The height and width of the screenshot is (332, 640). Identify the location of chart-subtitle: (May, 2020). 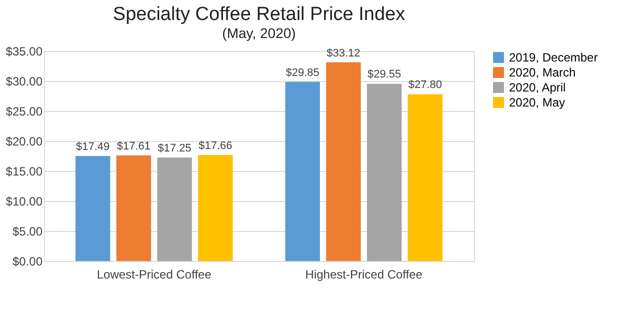
(259, 33).